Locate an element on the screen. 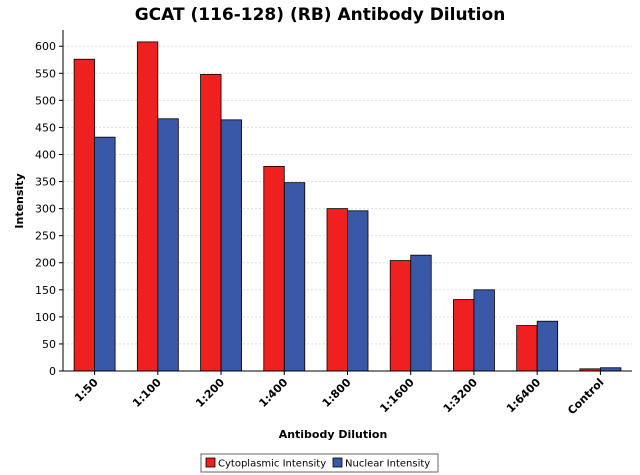  y-tick-label: 0 is located at coordinates (52, 371).